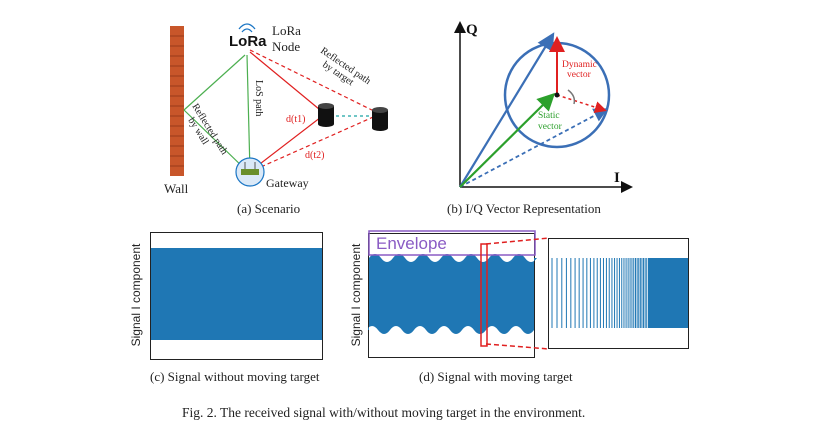 This screenshot has height=446, width=818. What do you see at coordinates (286, 30) in the screenshot?
I see `node-label-1: LoRa` at bounding box center [286, 30].